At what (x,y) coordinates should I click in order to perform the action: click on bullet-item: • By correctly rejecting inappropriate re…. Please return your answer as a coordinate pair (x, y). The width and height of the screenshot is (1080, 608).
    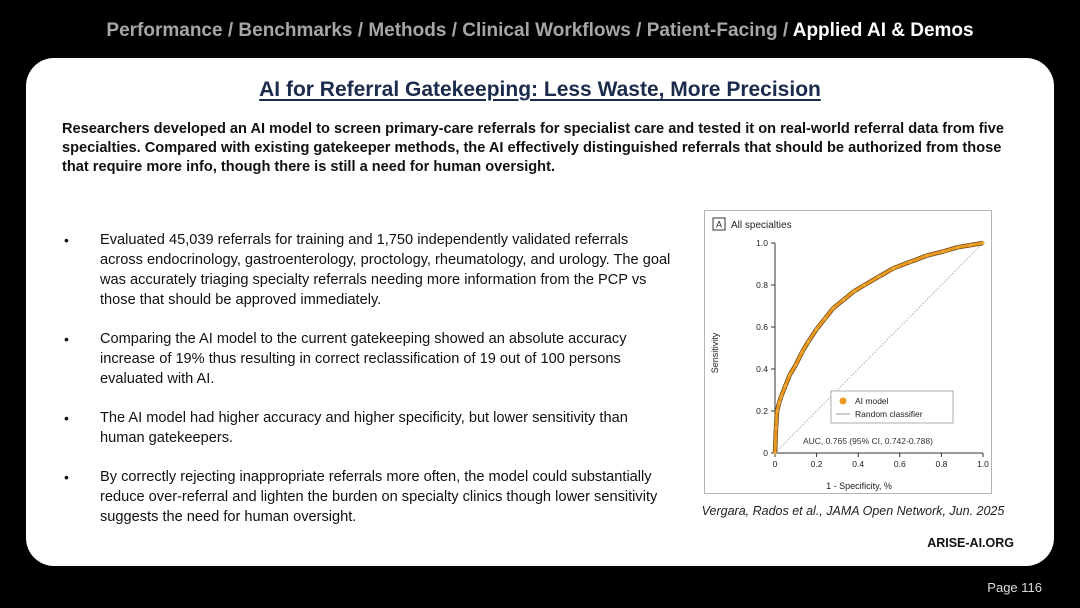
    Looking at the image, I should click on (367, 497).